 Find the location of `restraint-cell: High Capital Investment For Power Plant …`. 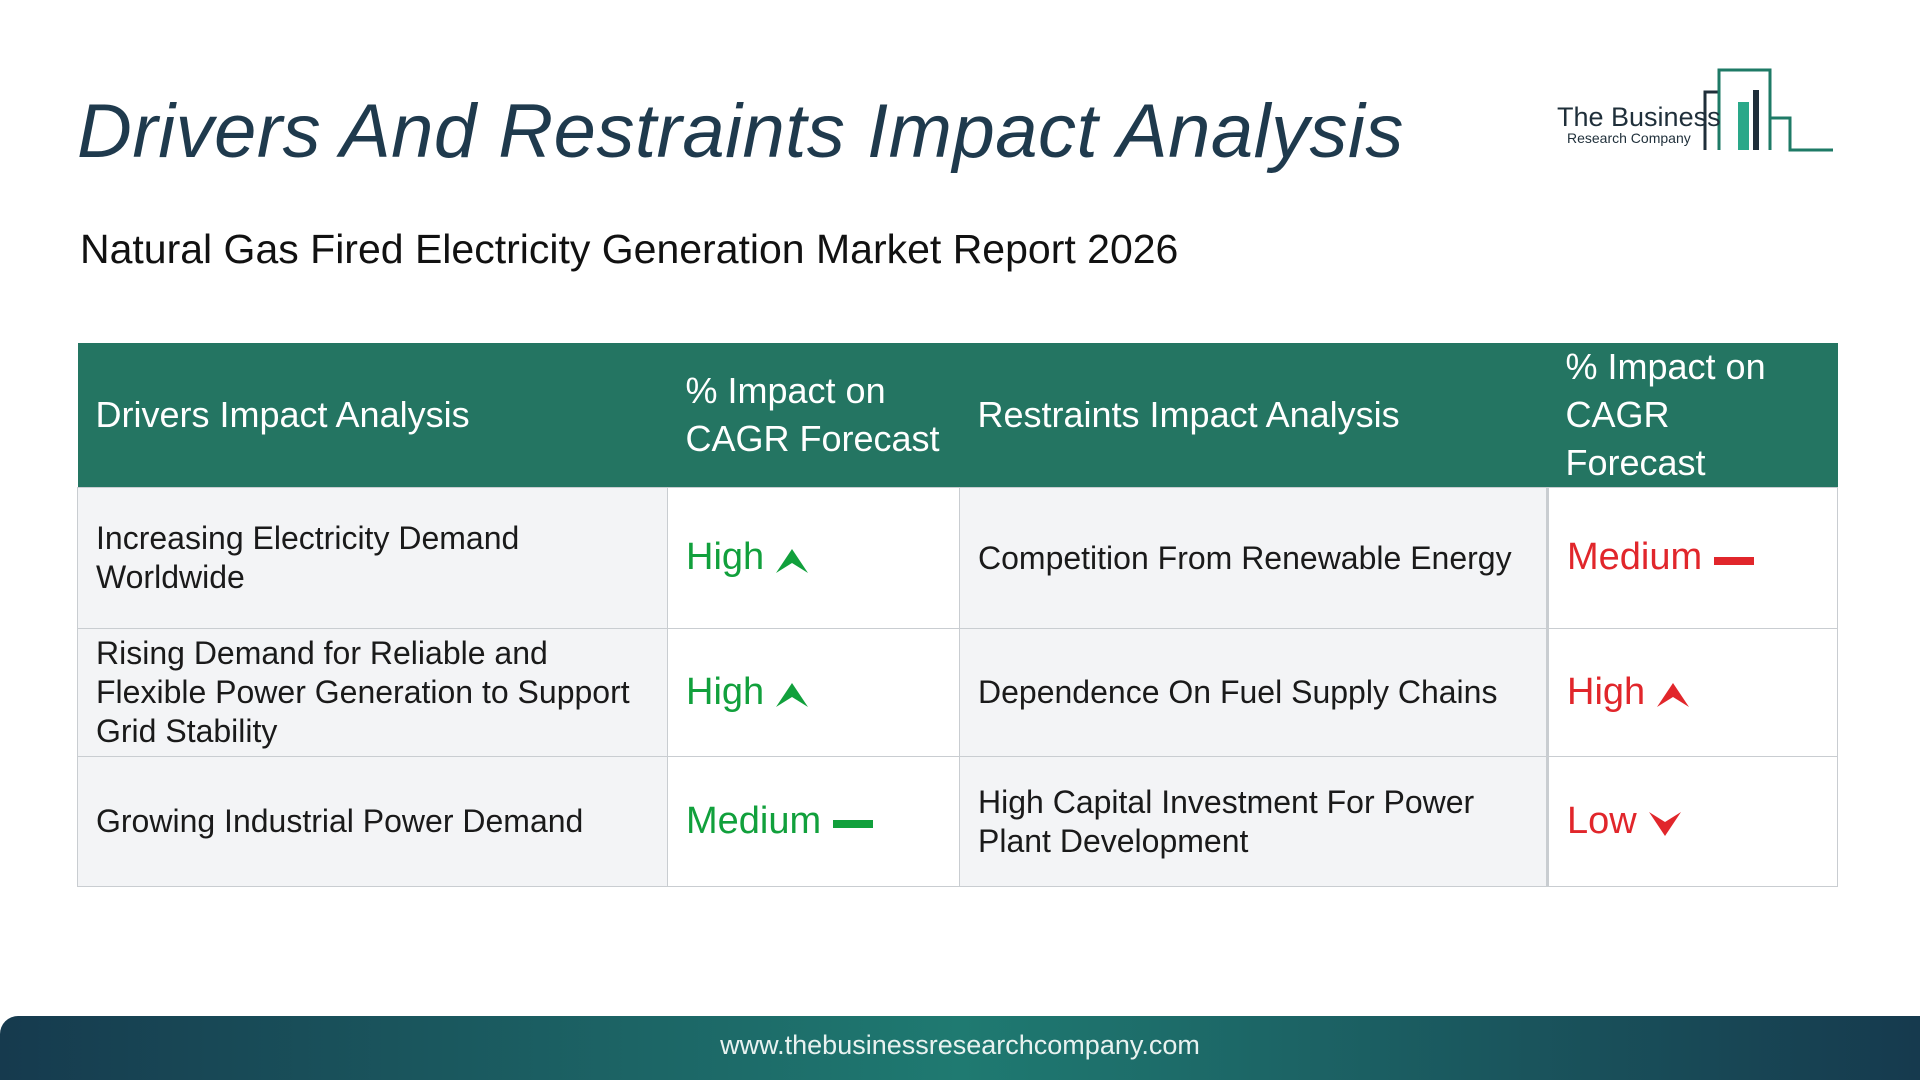

restraint-cell: High Capital Investment For Power Plant … is located at coordinates (1253, 821).